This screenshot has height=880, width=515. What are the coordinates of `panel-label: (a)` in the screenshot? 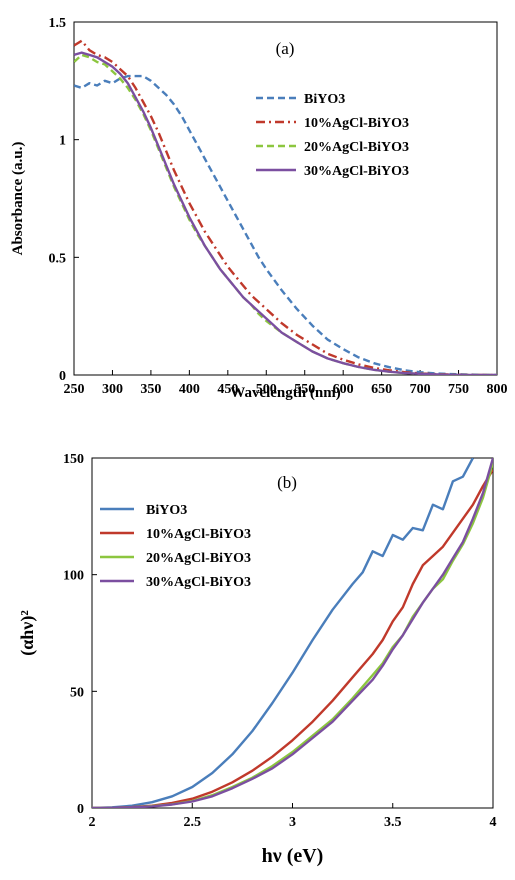 It's located at (285, 48).